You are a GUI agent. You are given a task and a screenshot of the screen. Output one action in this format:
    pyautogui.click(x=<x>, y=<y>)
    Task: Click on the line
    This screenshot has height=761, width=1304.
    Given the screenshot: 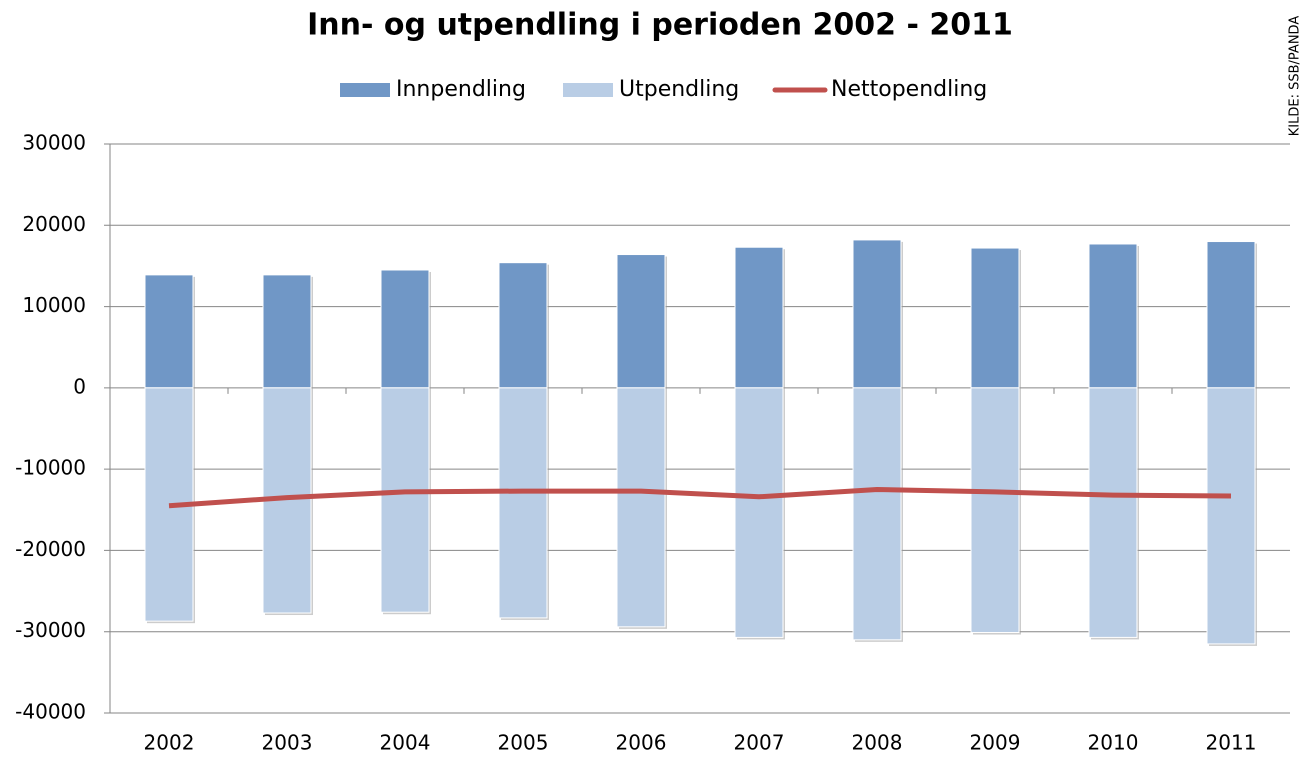 What is the action you would take?
    pyautogui.click(x=700, y=497)
    